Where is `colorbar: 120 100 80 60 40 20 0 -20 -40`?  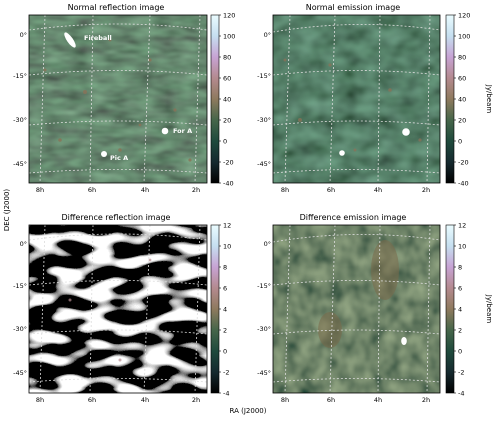 colorbar: 120 100 80 60 40 20 0 -20 -40 is located at coordinates (222, 99).